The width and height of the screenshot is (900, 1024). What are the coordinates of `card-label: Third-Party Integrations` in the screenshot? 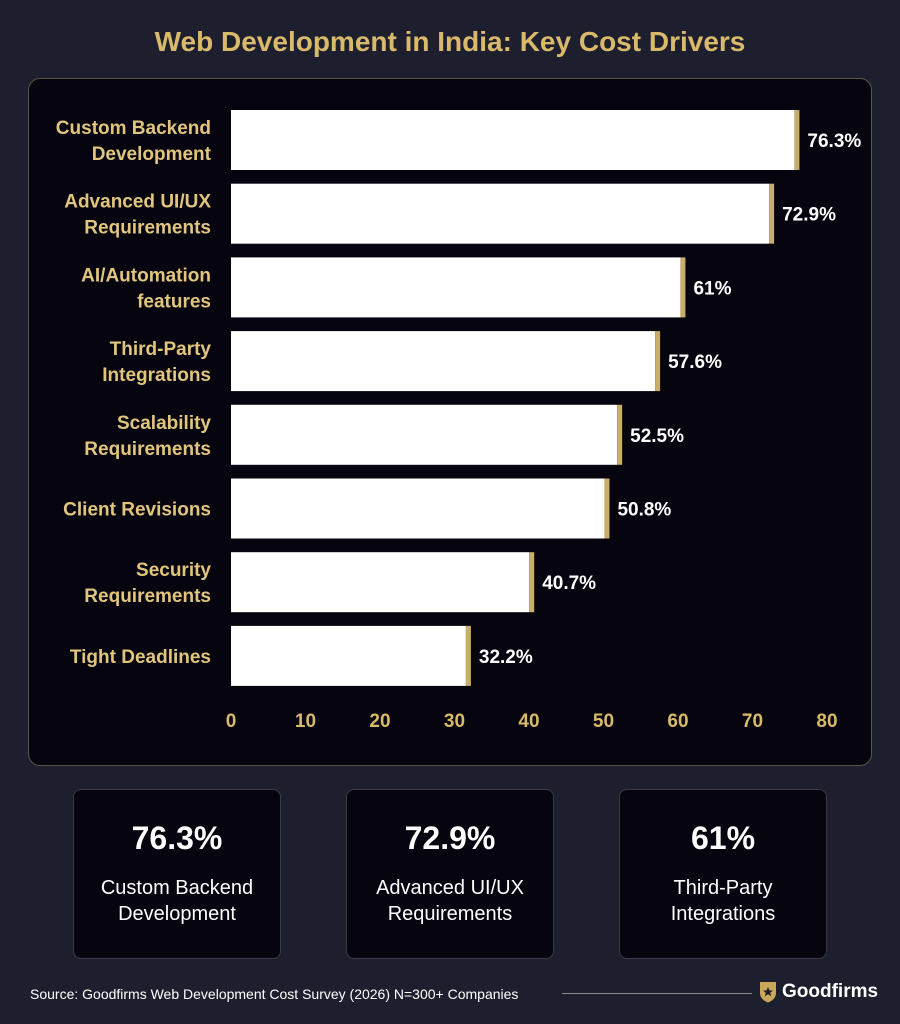 It's located at (723, 901).